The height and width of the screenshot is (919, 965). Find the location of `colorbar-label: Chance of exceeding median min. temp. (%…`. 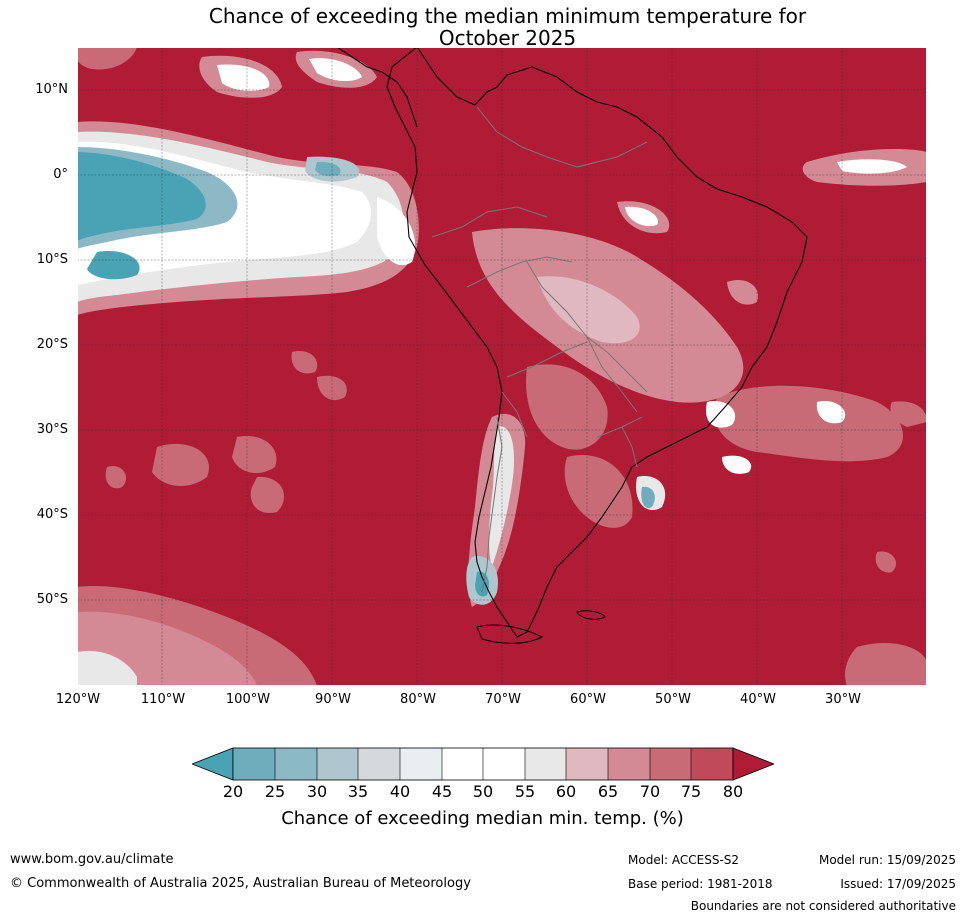

colorbar-label: Chance of exceeding median min. temp. (%… is located at coordinates (482, 818).